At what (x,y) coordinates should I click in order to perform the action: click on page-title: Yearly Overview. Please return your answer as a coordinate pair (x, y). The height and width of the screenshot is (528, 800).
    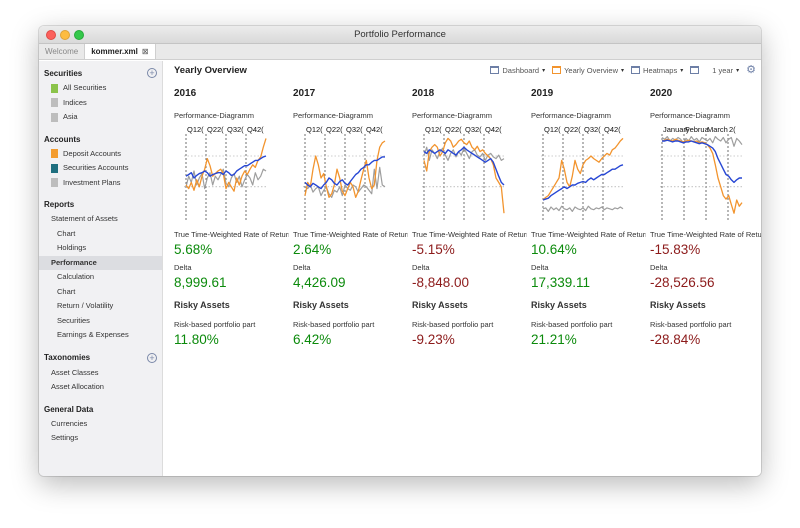
    Looking at the image, I should click on (210, 70).